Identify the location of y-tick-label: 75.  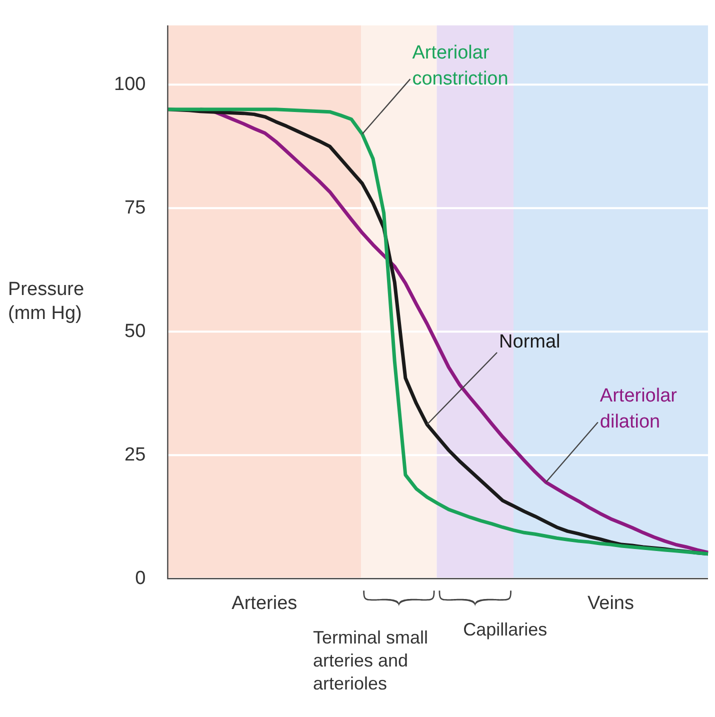
(135, 207).